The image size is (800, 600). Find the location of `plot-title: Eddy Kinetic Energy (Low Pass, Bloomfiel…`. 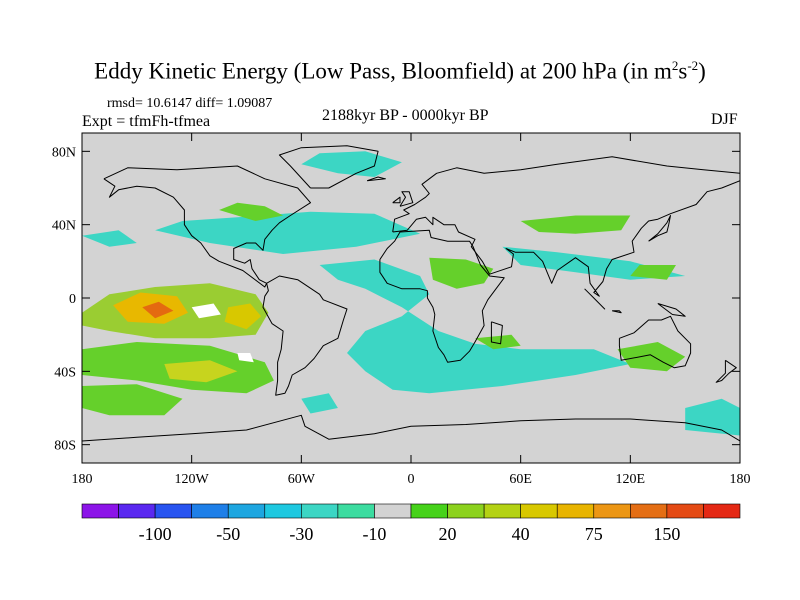

plot-title: Eddy Kinetic Energy (Low Pass, Bloomfiel… is located at coordinates (400, 71).